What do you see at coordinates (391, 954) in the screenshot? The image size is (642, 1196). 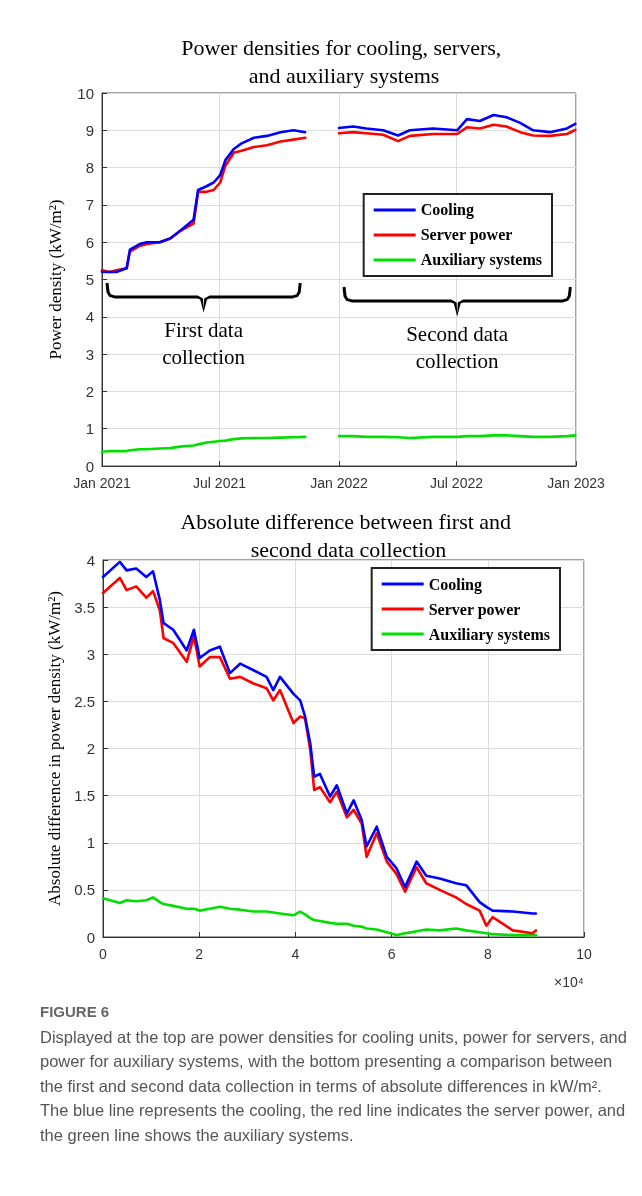 I see `x-tick-label: 6` at bounding box center [391, 954].